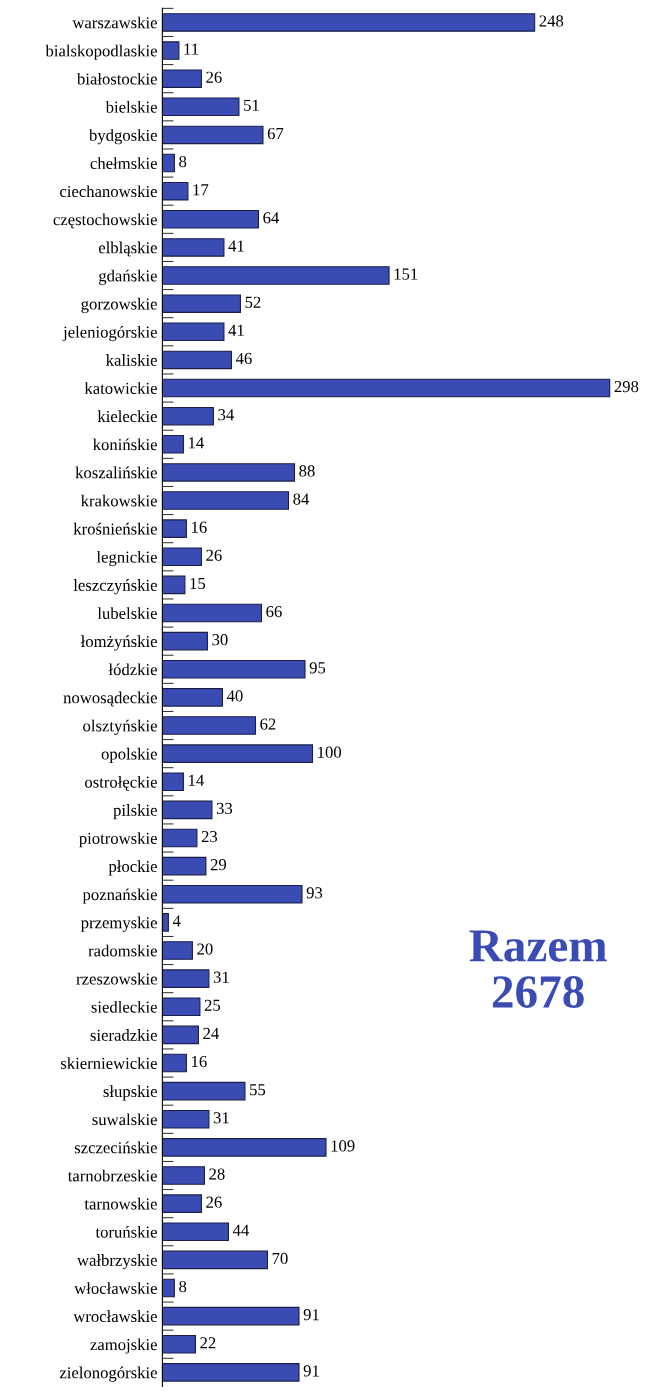 The height and width of the screenshot is (1392, 671). I want to click on data-label: 52, so click(253, 302).